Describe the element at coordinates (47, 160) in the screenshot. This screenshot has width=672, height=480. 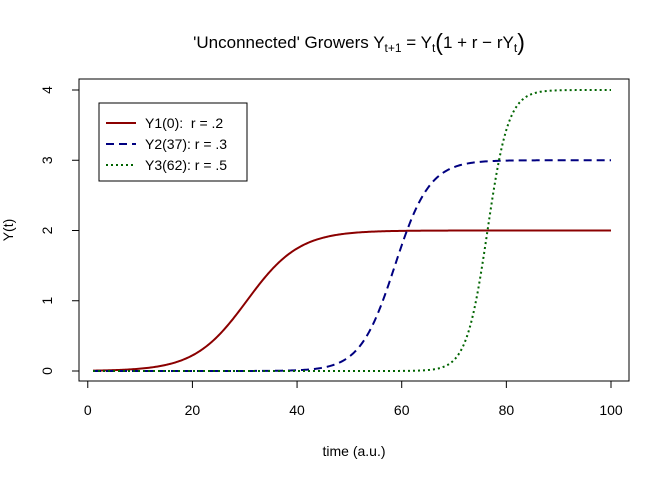
I see `y-tick-label: 3` at that location.